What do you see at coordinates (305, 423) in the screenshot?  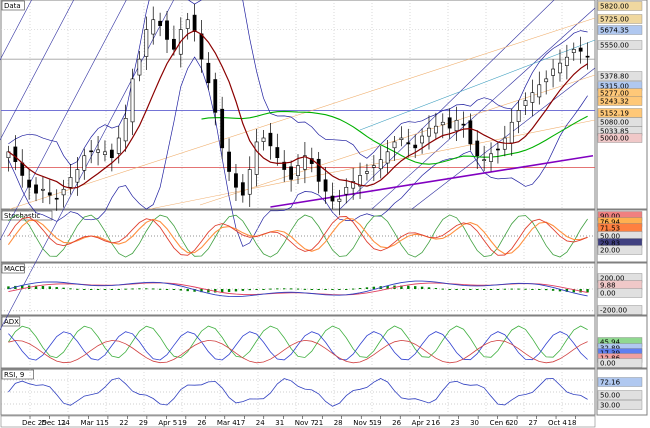 I see `x-tick-label: Nov 7` at bounding box center [305, 423].